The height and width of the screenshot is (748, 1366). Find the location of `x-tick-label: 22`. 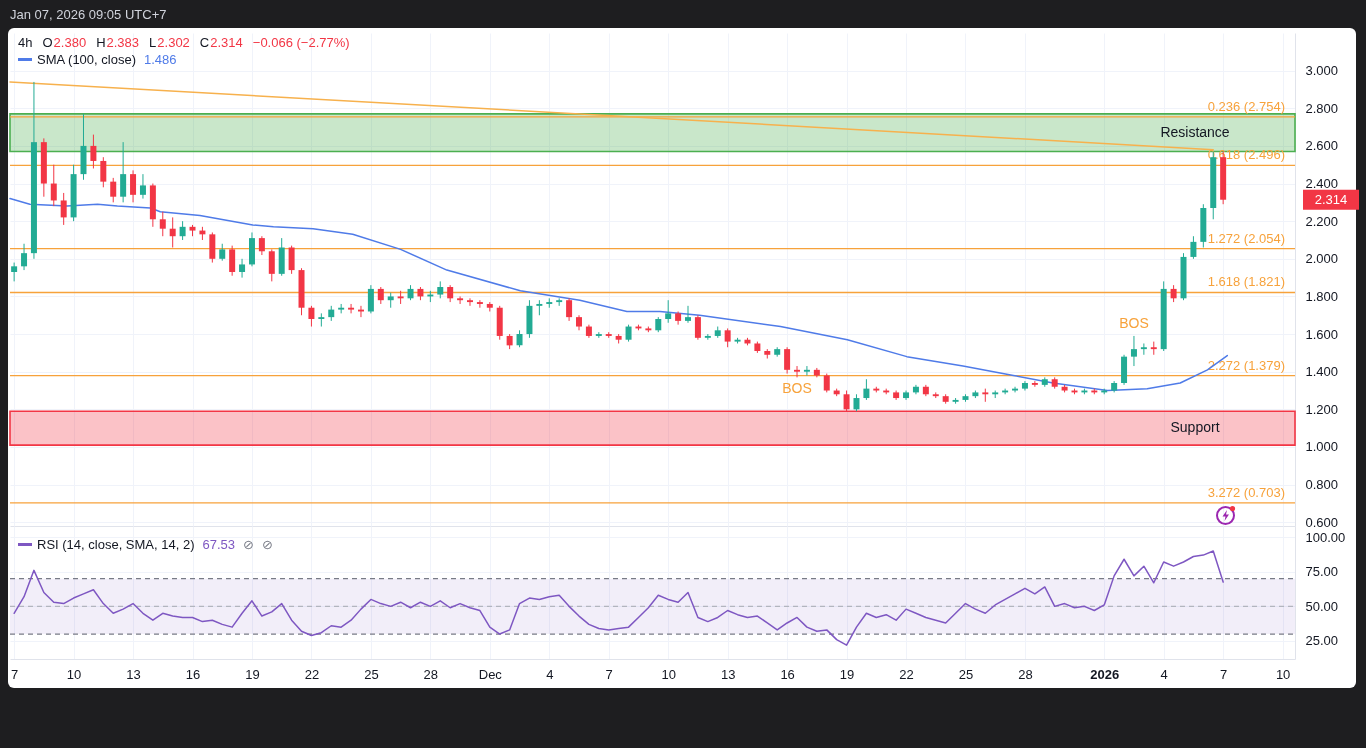

x-tick-label: 22 is located at coordinates (312, 674).